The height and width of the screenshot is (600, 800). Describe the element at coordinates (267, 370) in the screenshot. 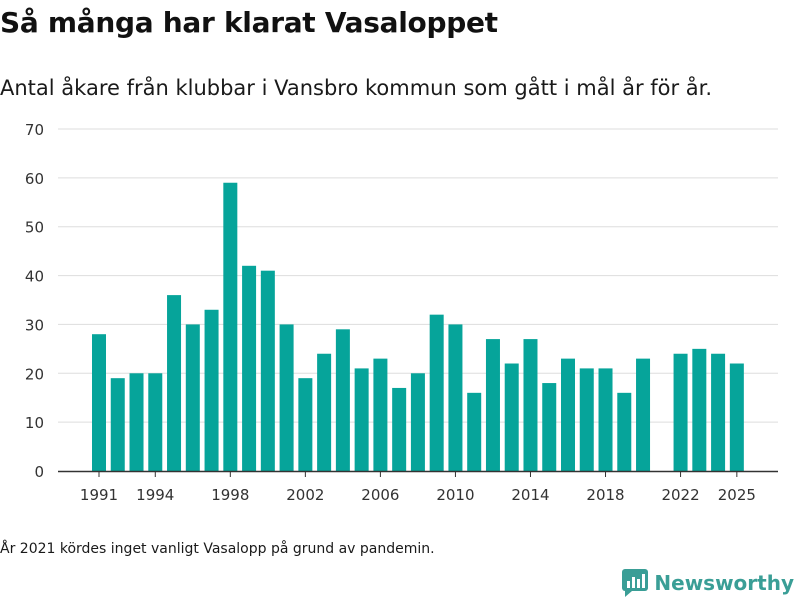

I see `bar-2000` at that location.